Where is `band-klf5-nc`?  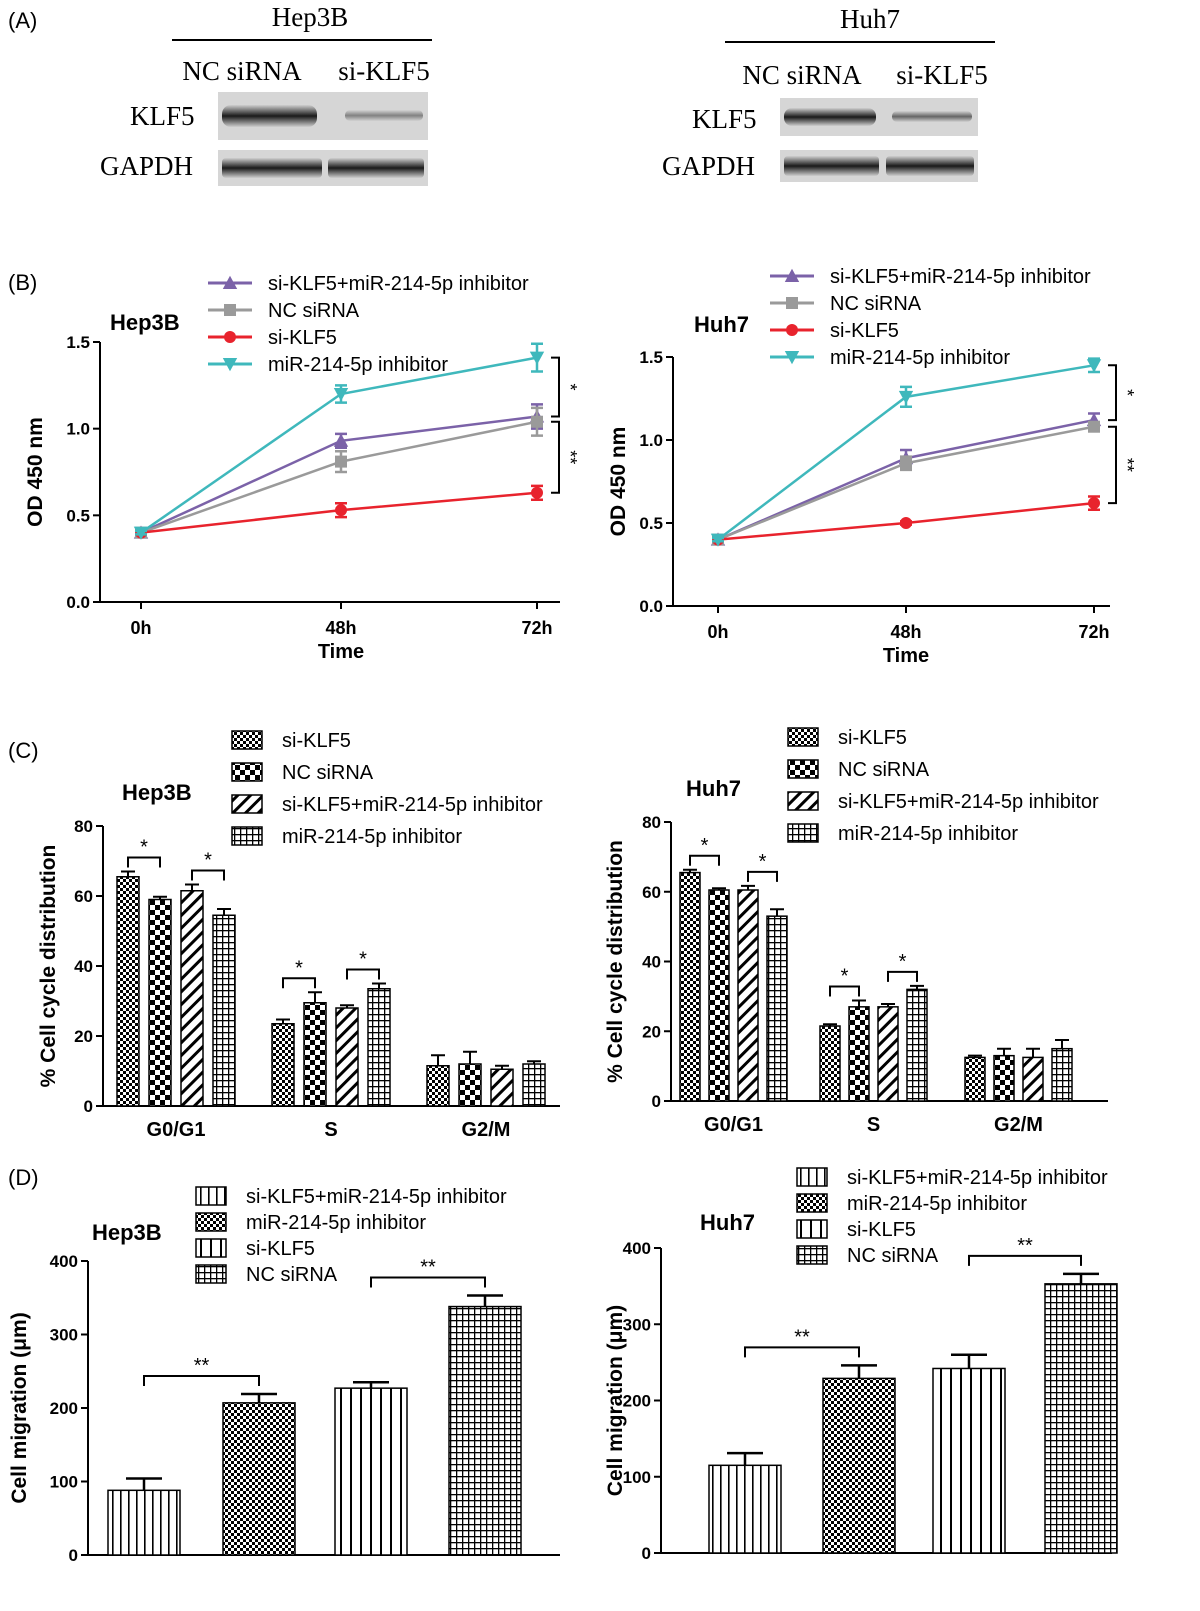
band-klf5-nc is located at coordinates (830, 117).